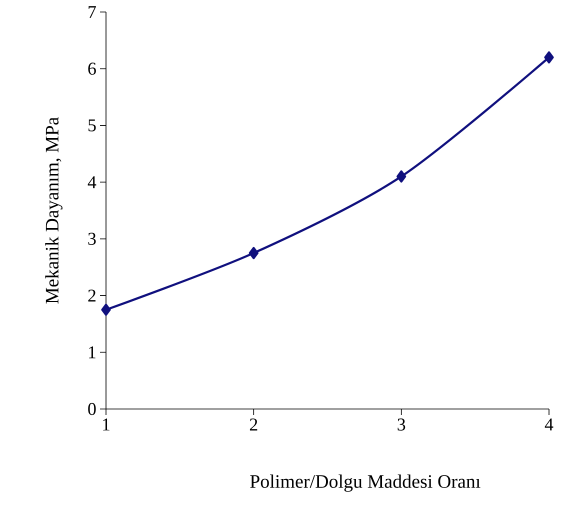  I want to click on x-tick-label: 1, so click(106, 424).